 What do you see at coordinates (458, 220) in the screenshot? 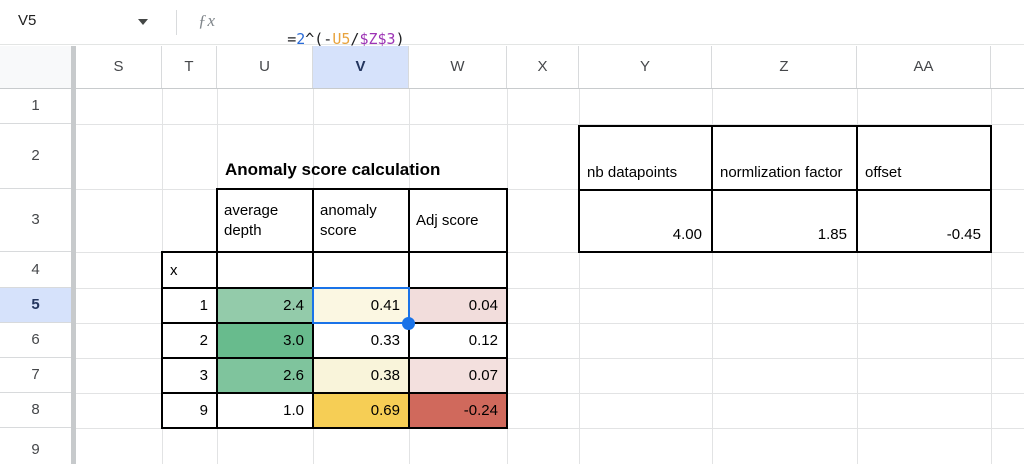
I see `cell-W3: Adj score` at bounding box center [458, 220].